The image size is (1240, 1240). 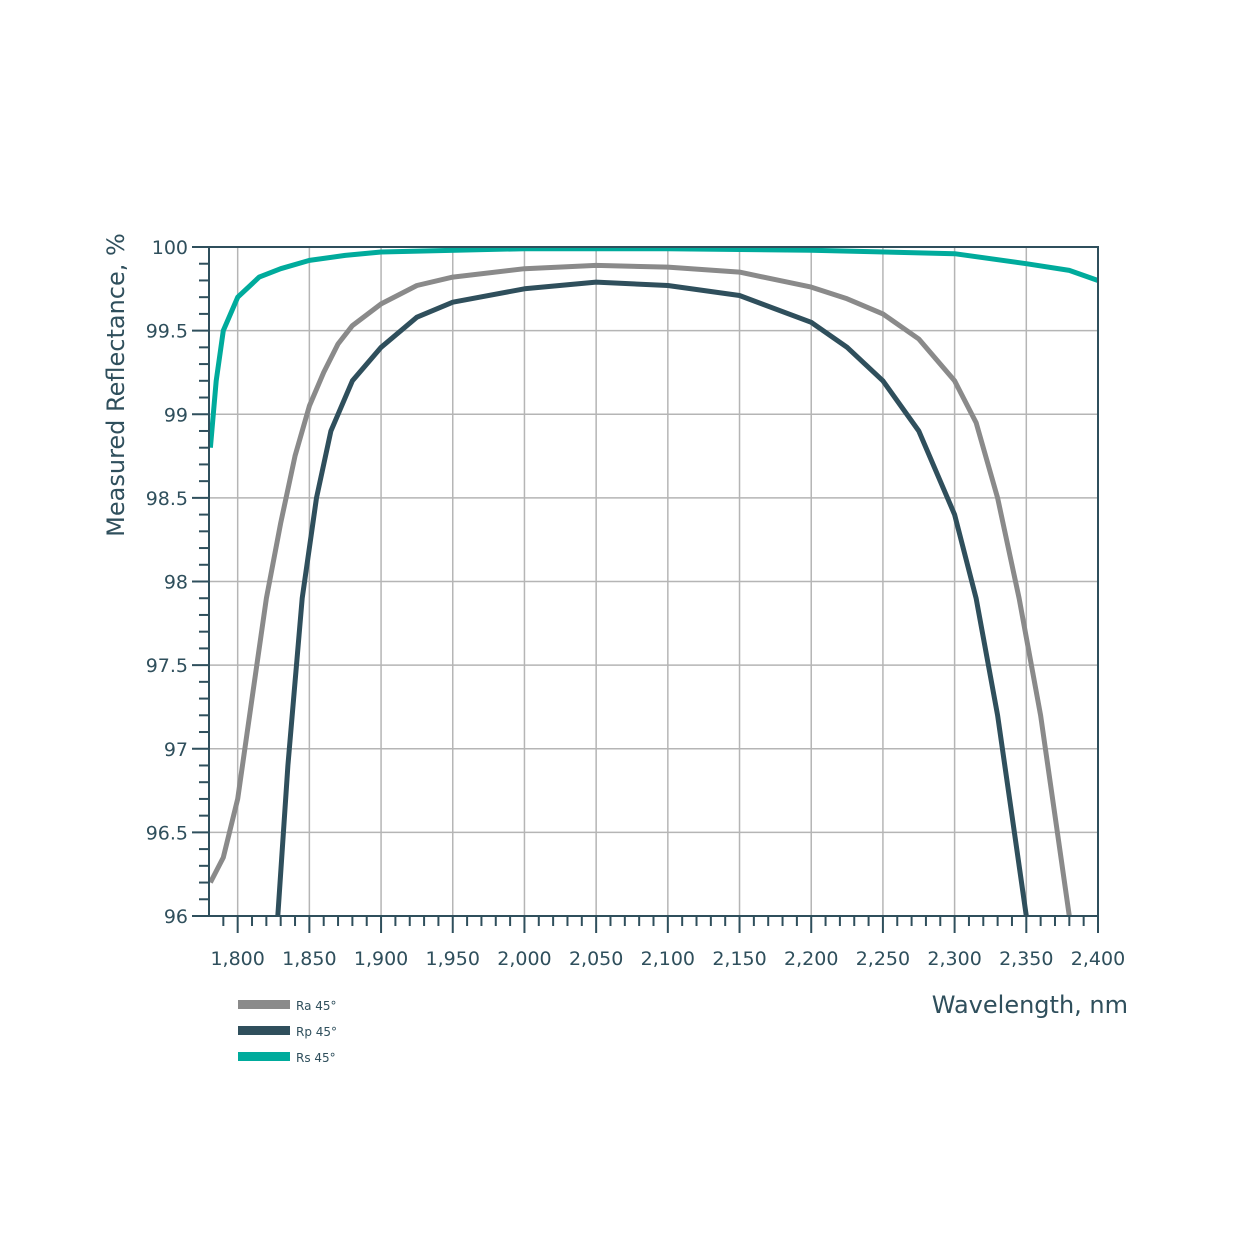 I want to click on y-tick-label: 97, so click(x=176, y=750).